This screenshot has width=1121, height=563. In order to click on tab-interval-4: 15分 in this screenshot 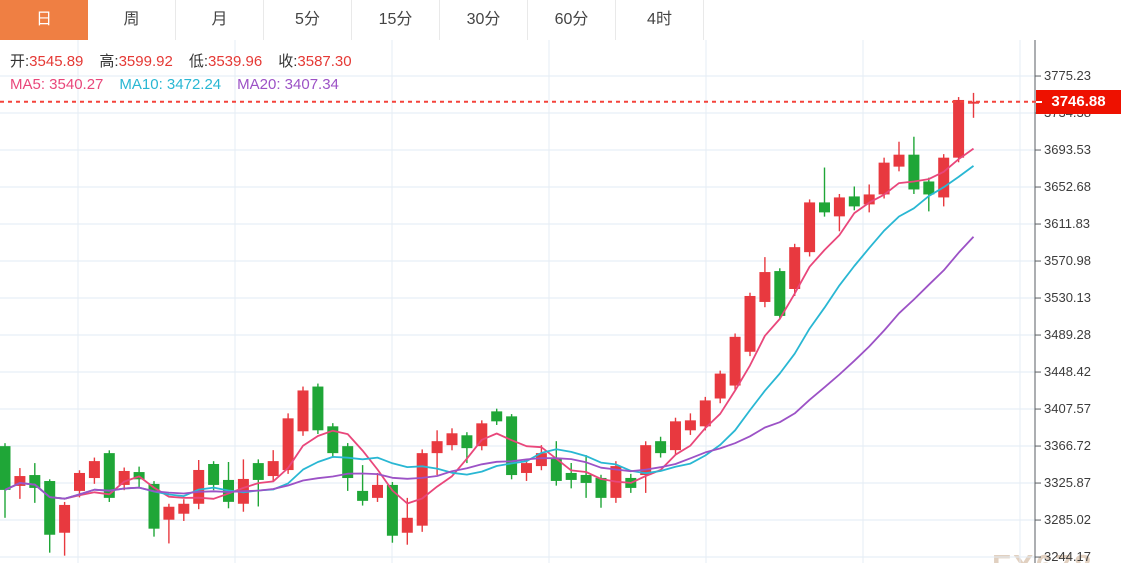, I will do `click(396, 20)`.